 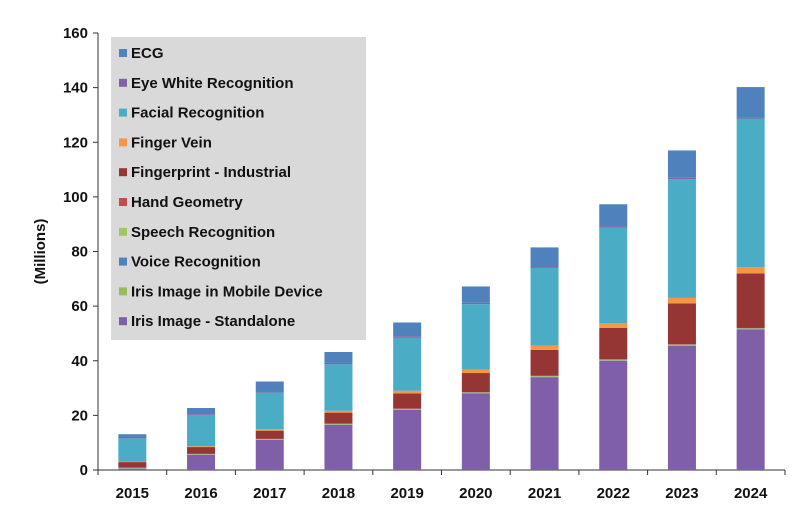 What do you see at coordinates (338, 493) in the screenshot?
I see `x-tick-label: 2018` at bounding box center [338, 493].